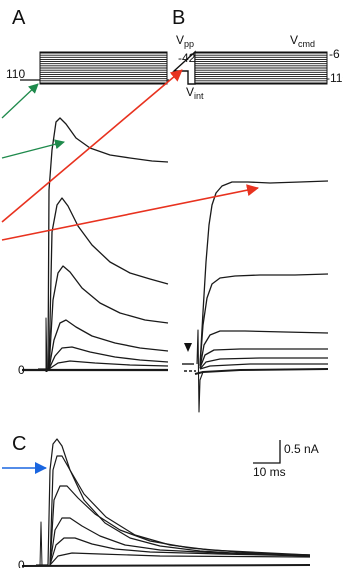 The height and width of the screenshot is (573, 343). Describe the element at coordinates (200, 371) in the screenshot. I see `panel-b-transient` at that location.